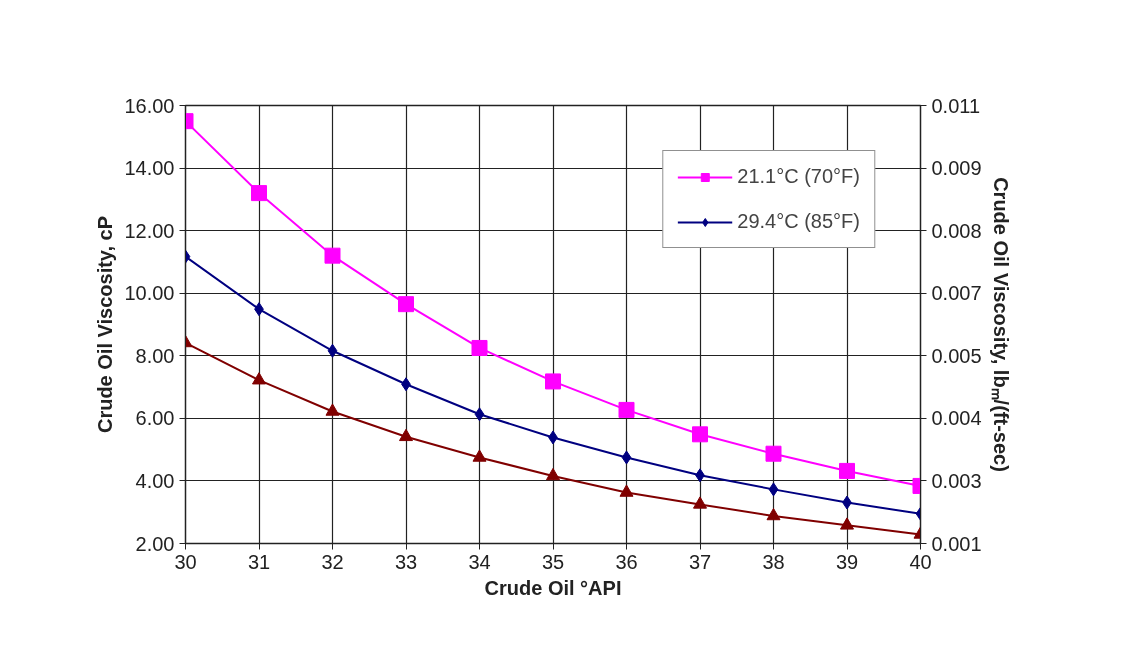 The image size is (1143, 663). What do you see at coordinates (956, 168) in the screenshot?
I see `y2-tick-label: 0.009` at bounding box center [956, 168].